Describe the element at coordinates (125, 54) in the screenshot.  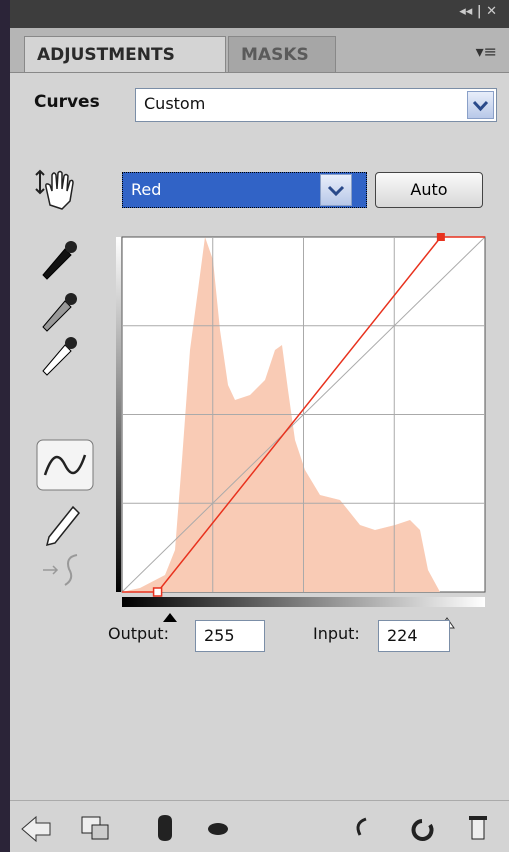
I see `tab: ADJUSTMENTS` at that location.